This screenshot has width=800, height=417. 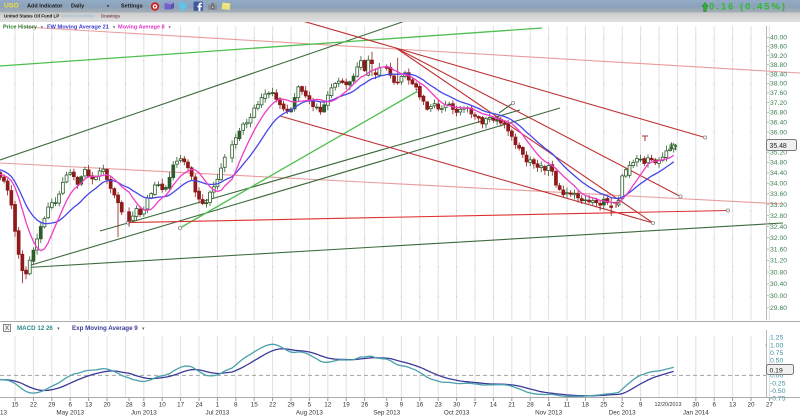 I want to click on svg-text: 31.60, so click(x=778, y=249).